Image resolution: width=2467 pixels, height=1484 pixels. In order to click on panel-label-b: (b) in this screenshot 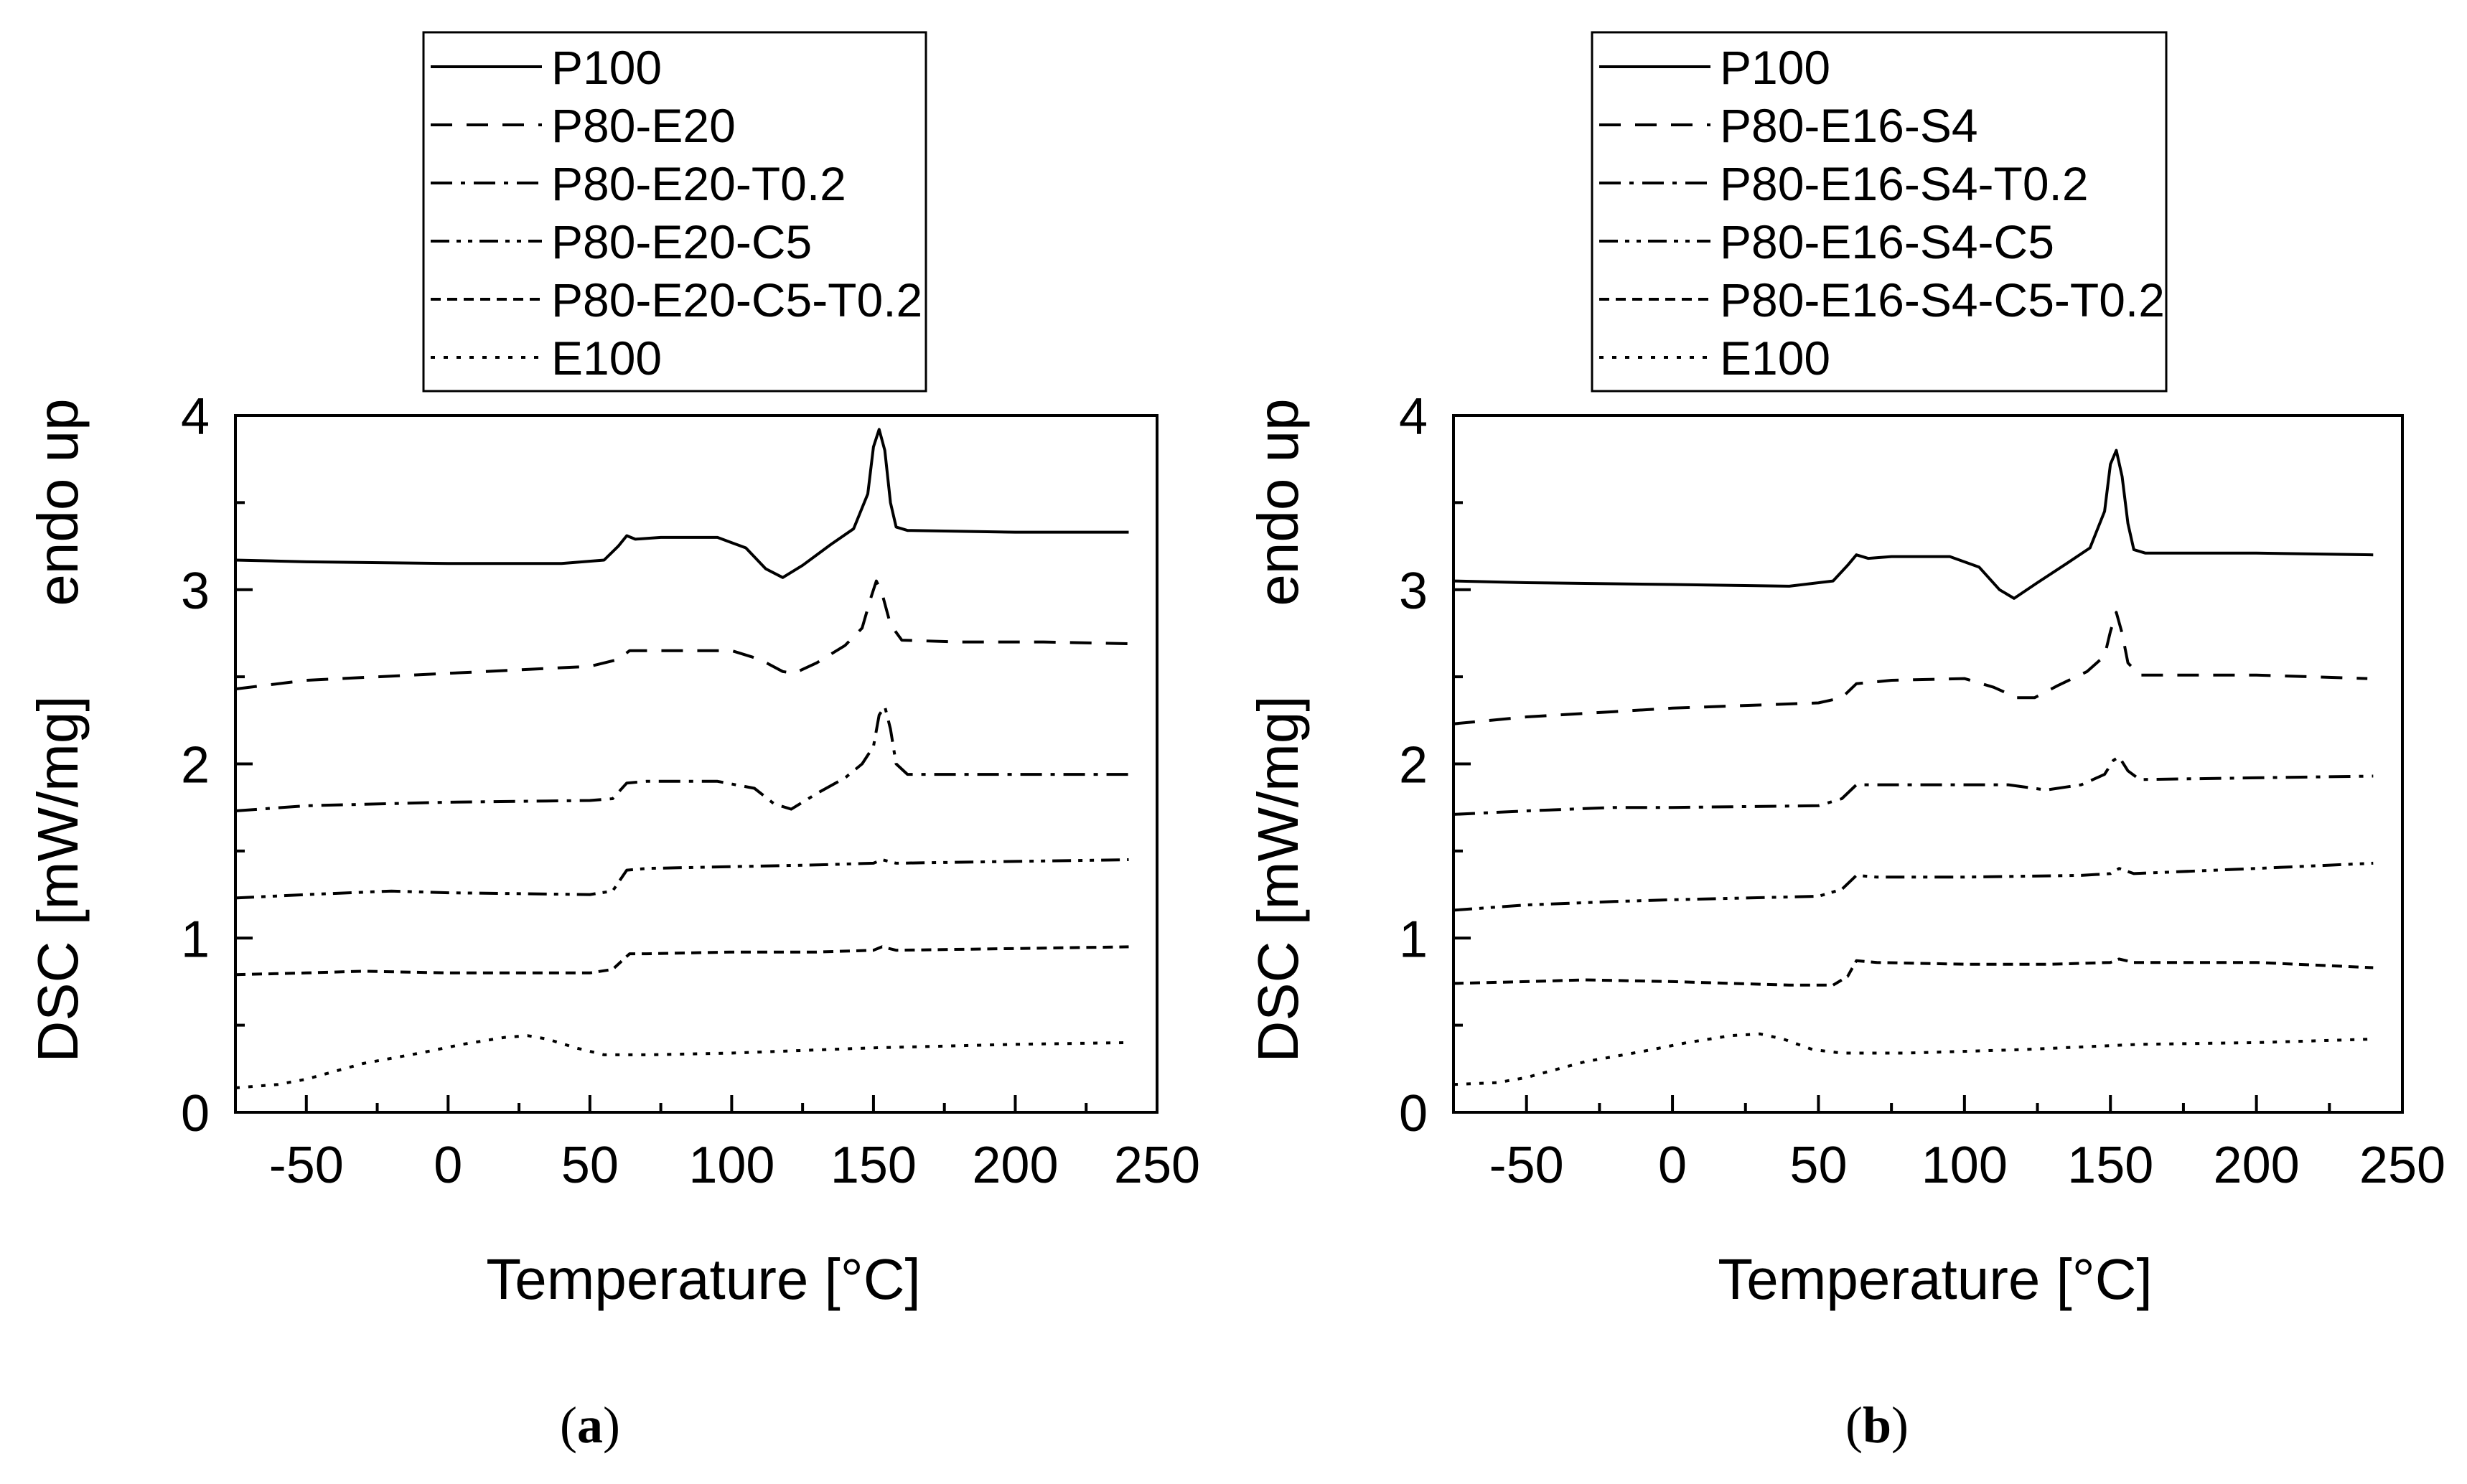, I will do `click(1877, 1425)`.